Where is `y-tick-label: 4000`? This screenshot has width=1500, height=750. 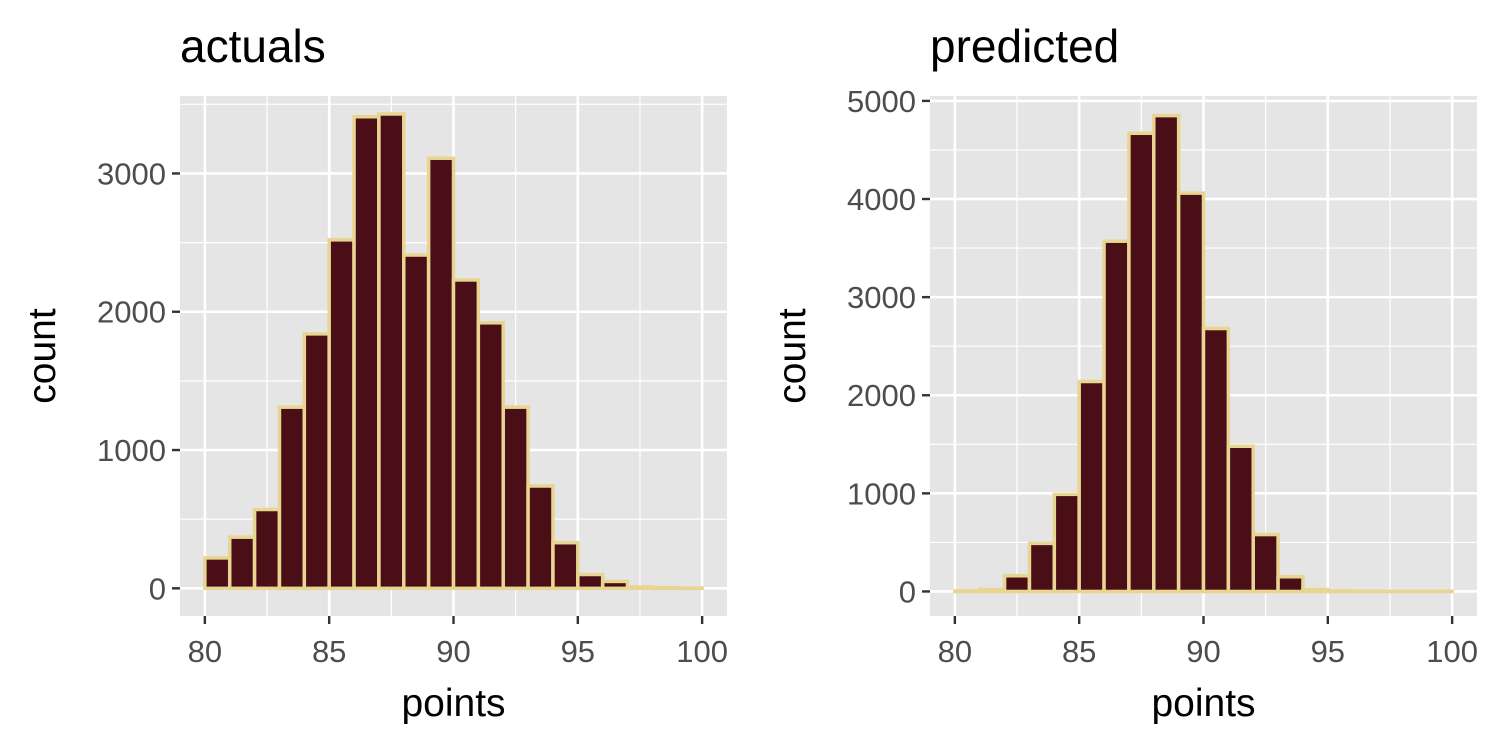 y-tick-label: 4000 is located at coordinates (881, 199).